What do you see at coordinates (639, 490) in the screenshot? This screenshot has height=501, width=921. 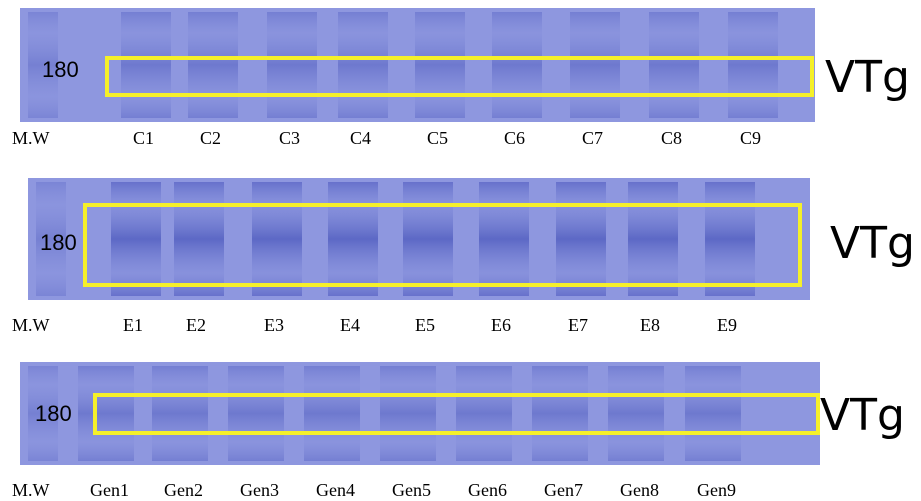 I see `lane-label: Gen8` at bounding box center [639, 490].